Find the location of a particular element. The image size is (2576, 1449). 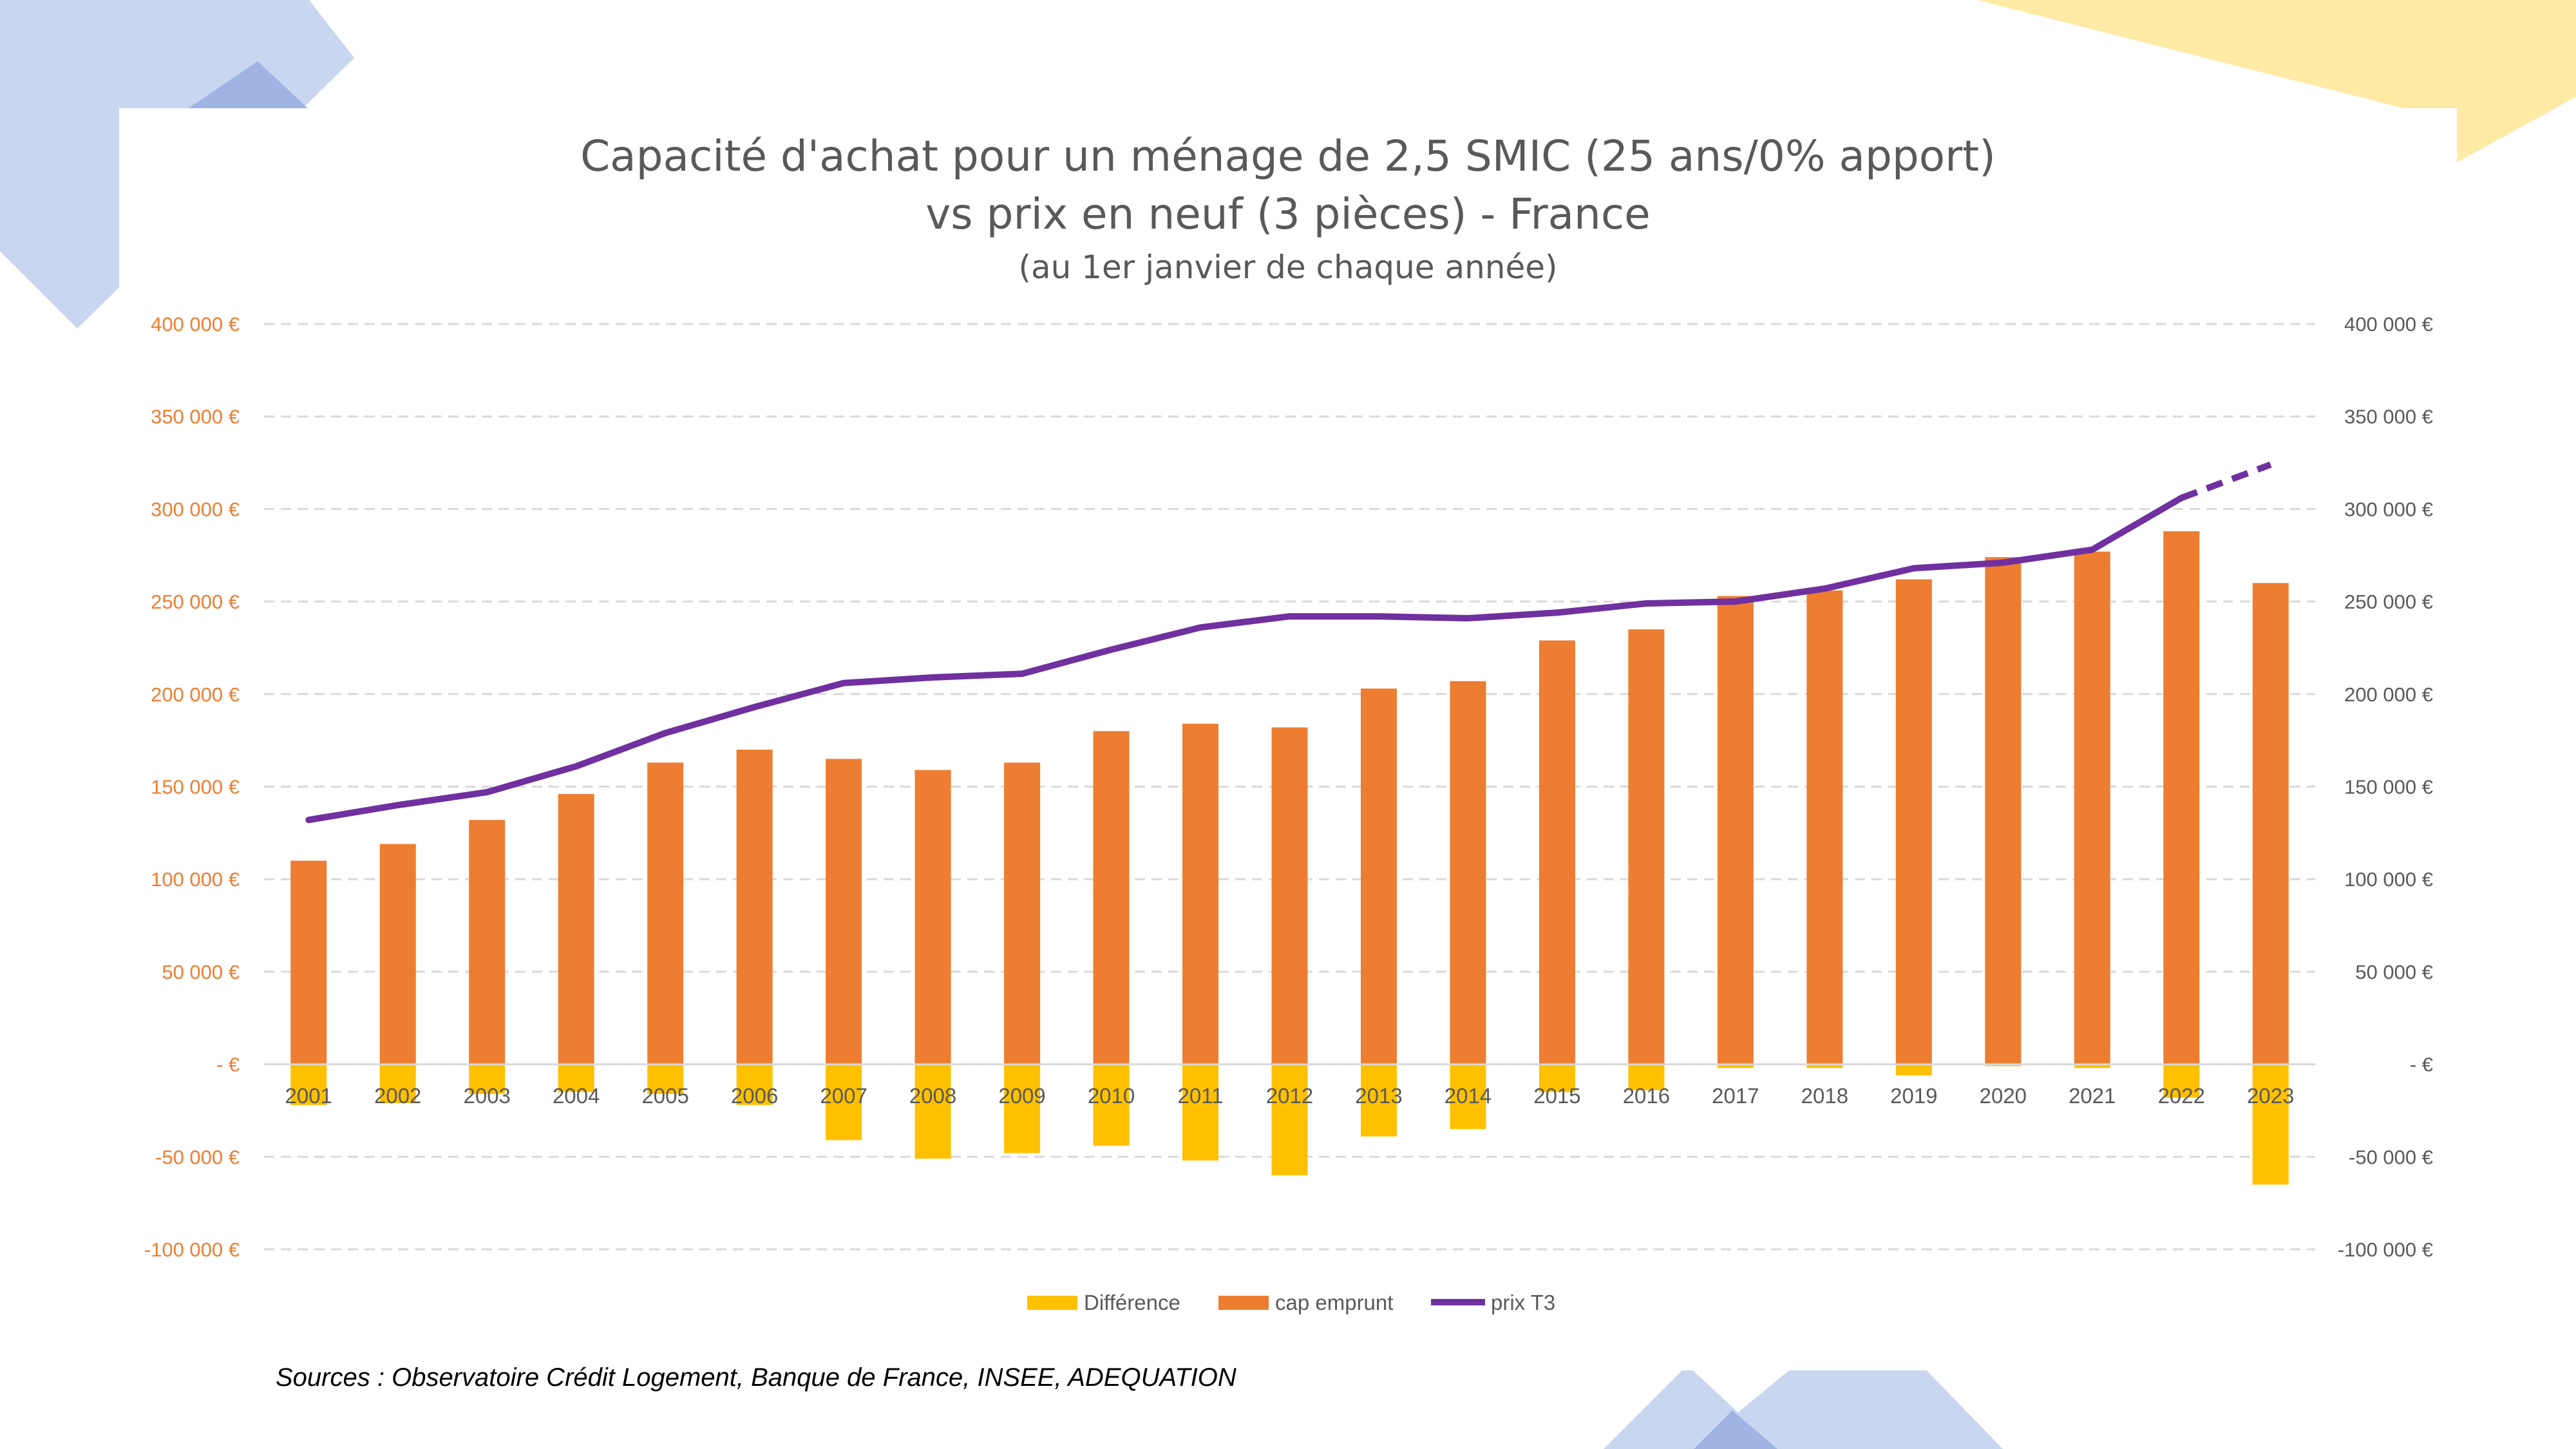

x-tick-label: 2015 is located at coordinates (1556, 1096).